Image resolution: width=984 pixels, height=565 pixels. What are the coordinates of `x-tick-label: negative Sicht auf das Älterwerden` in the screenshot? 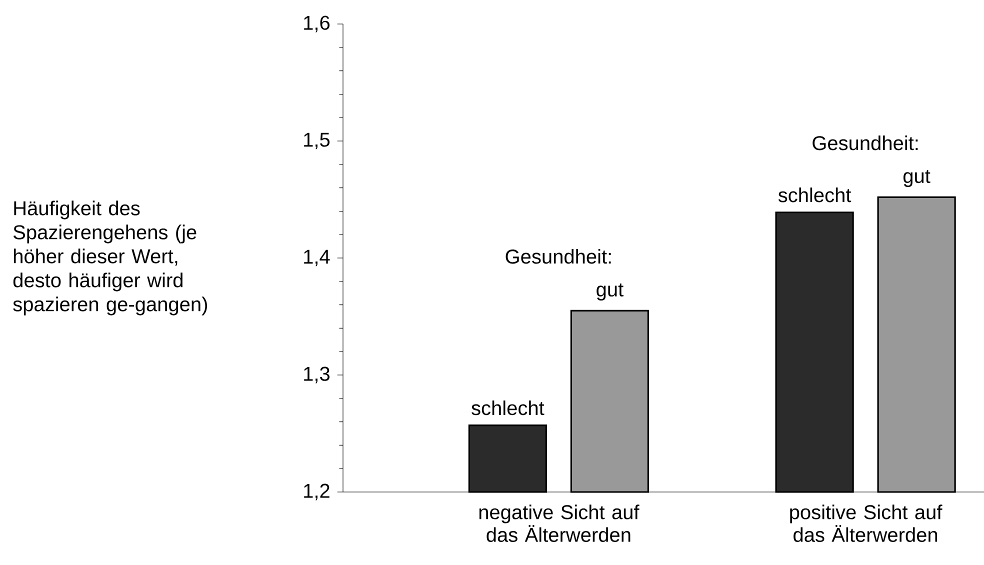 It's located at (559, 523).